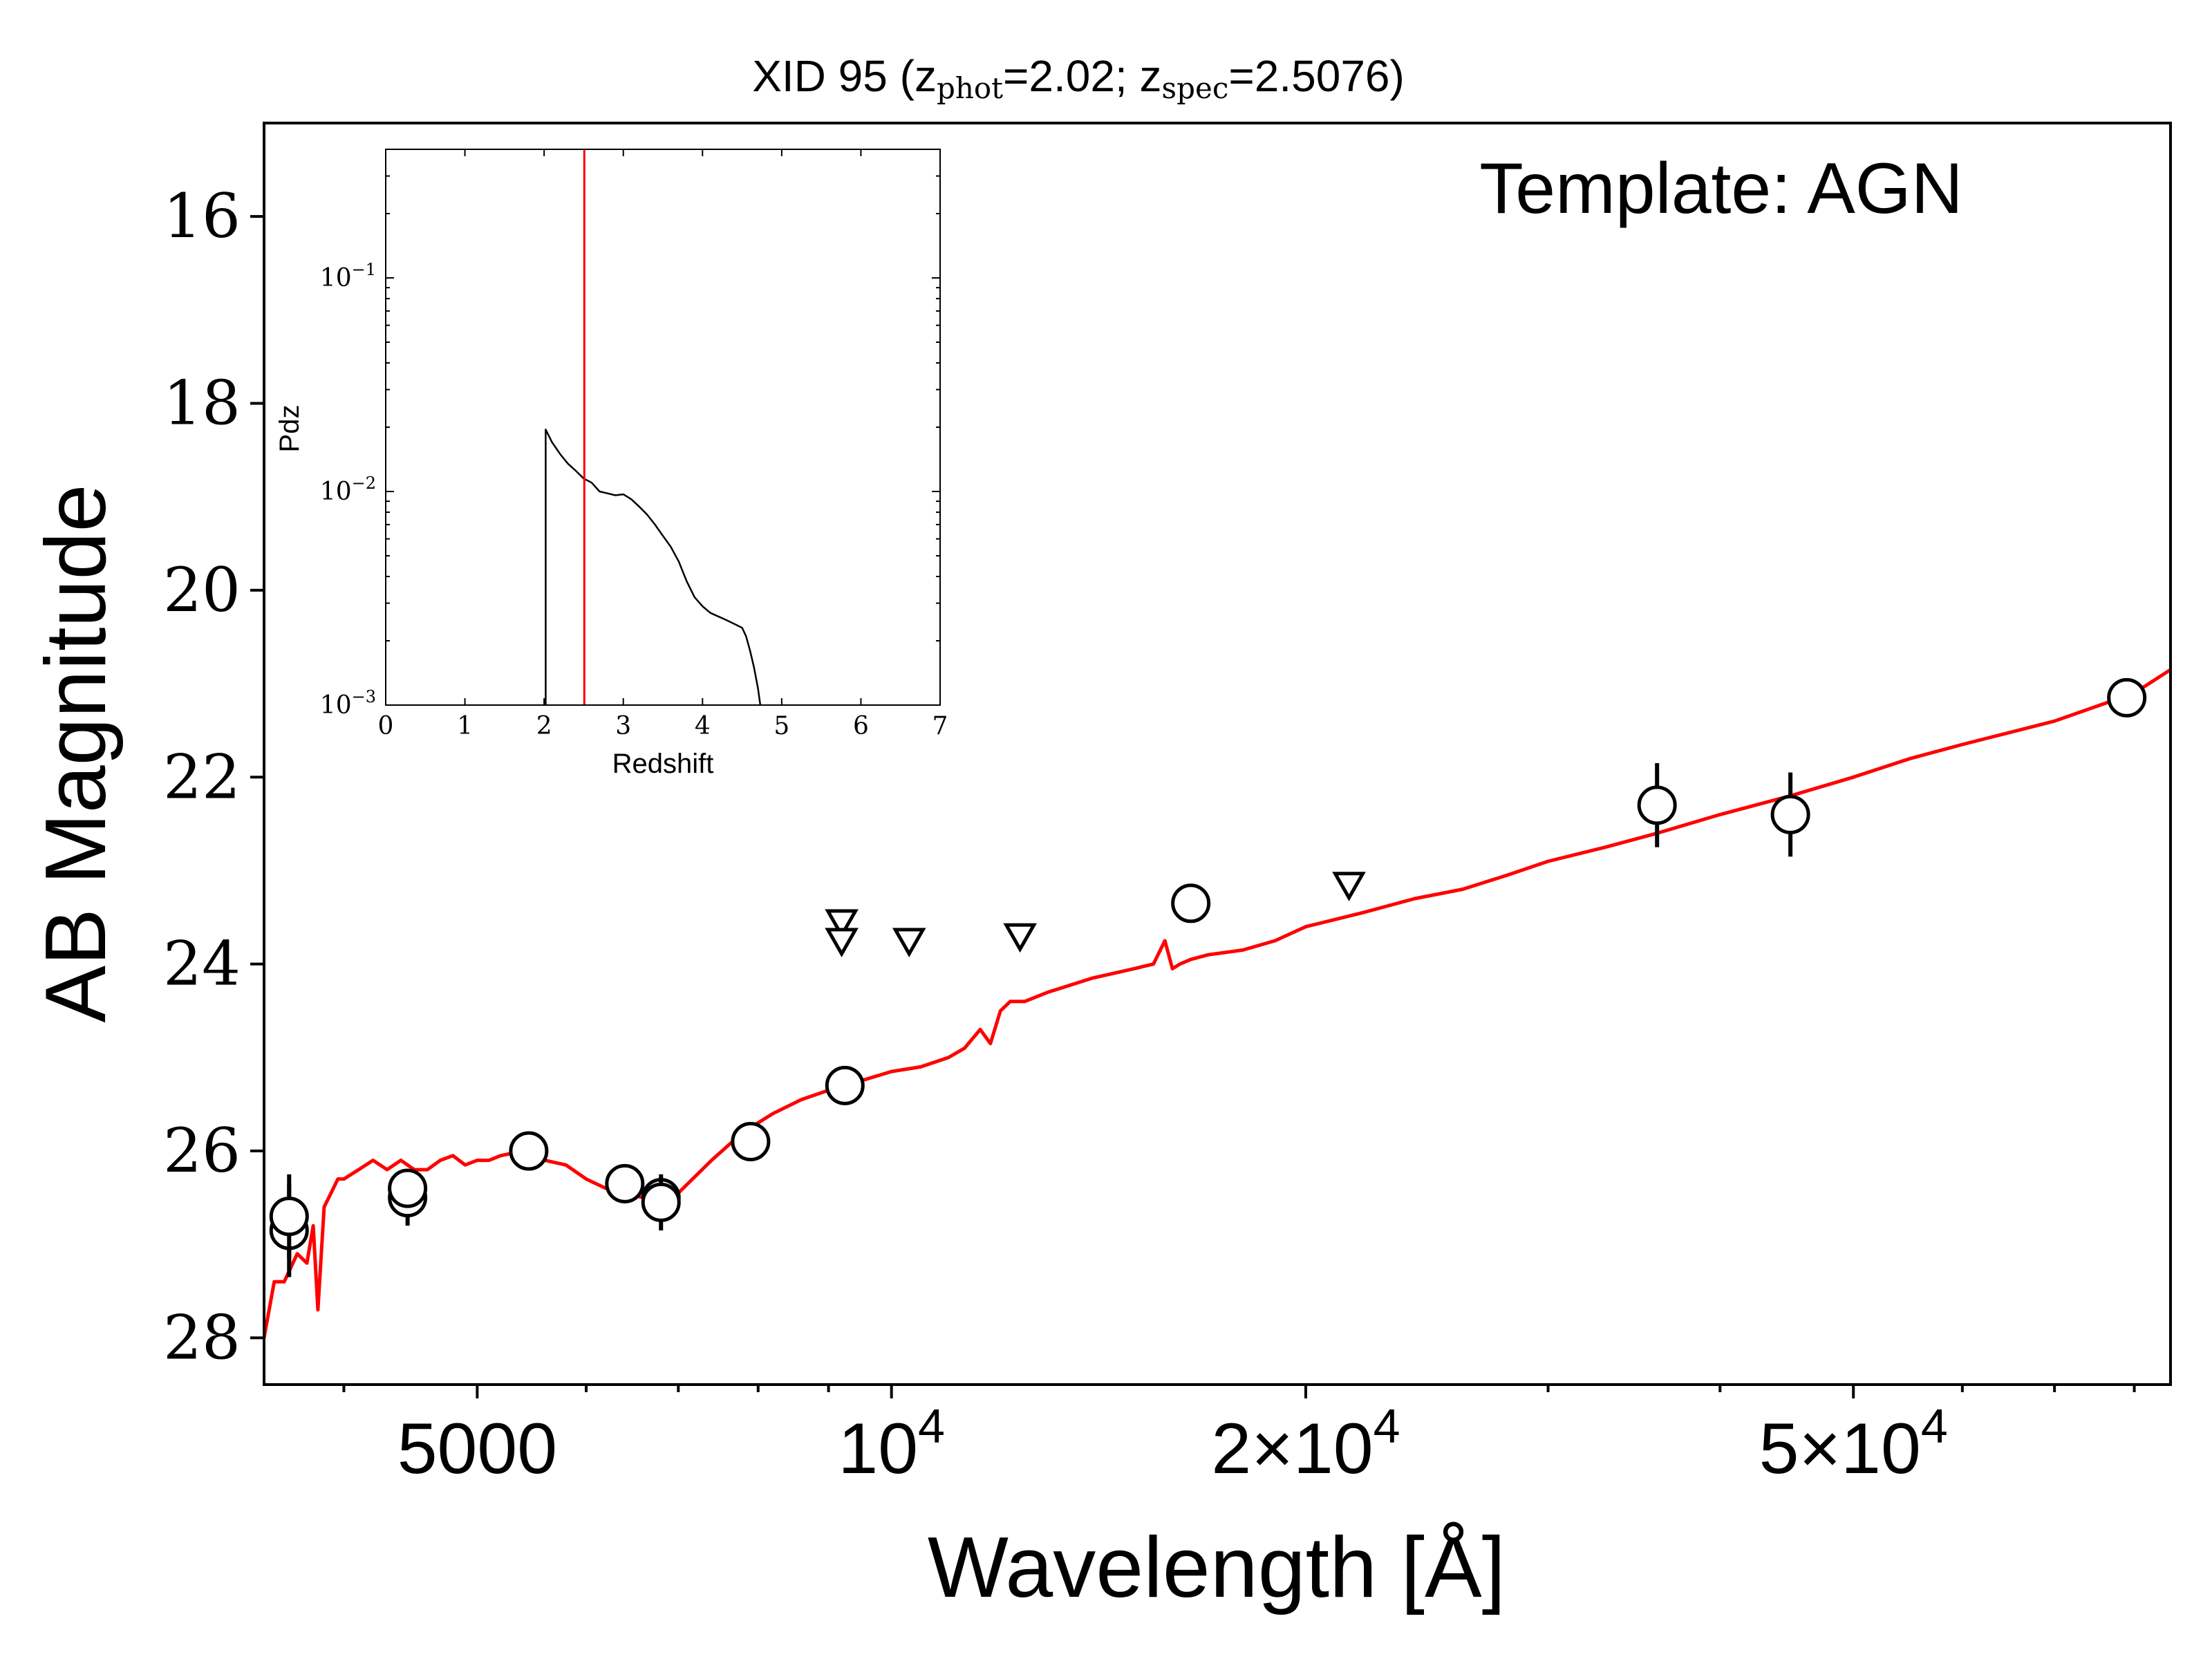  Describe the element at coordinates (970, 88) in the screenshot. I see `title-sub-phot: phot` at that location.